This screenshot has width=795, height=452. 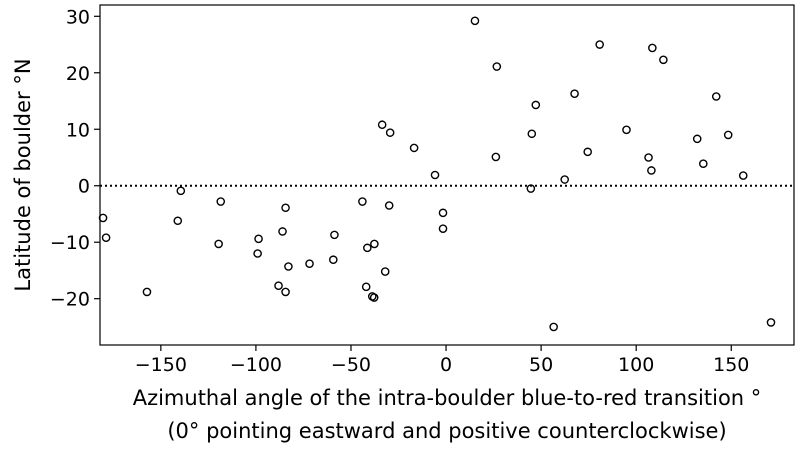 What do you see at coordinates (636, 365) in the screenshot?
I see `x-tick-label: 100` at bounding box center [636, 365].